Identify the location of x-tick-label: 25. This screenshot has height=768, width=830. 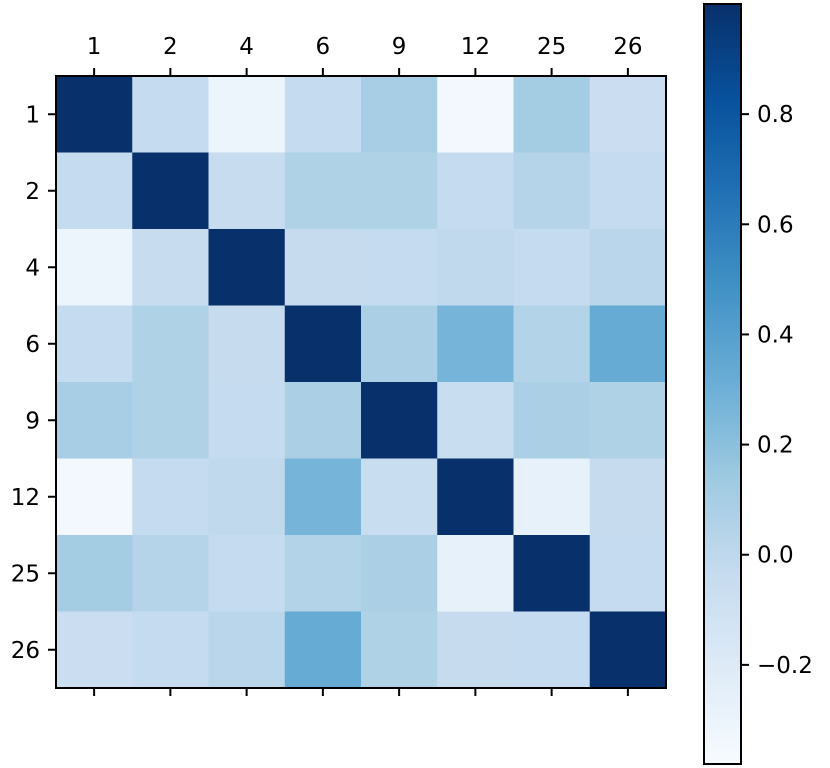
(551, 47).